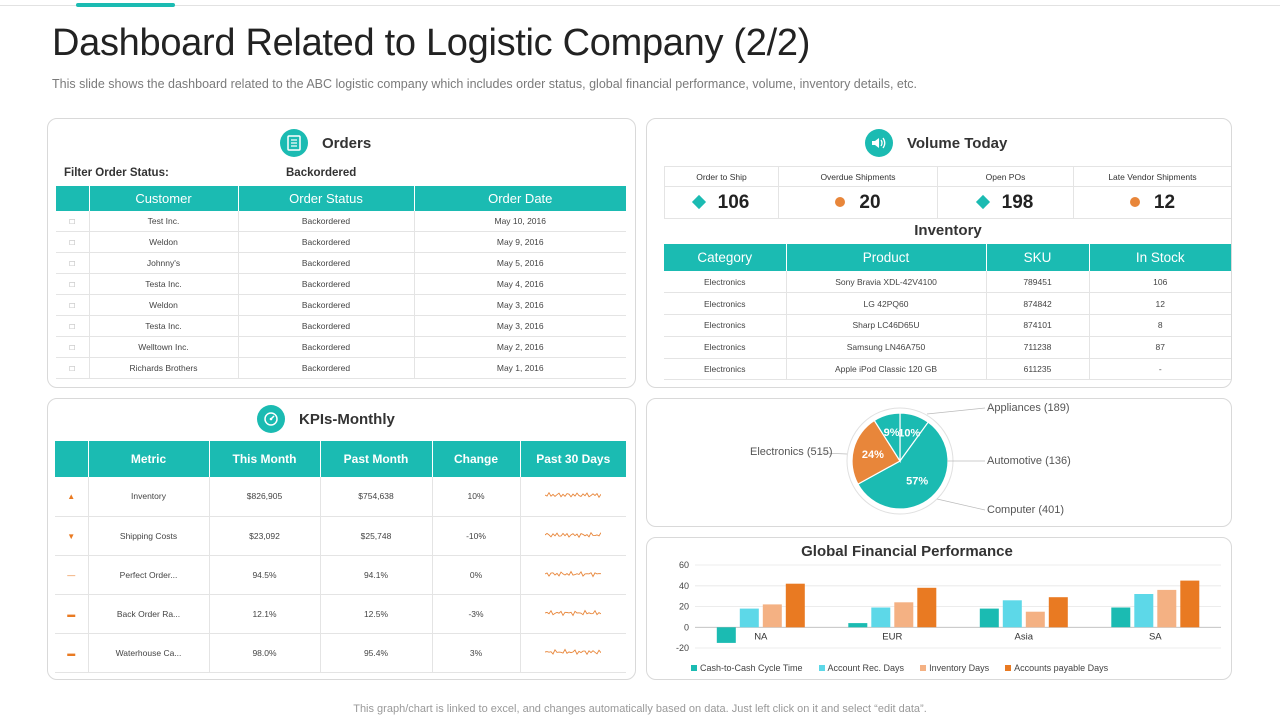 The width and height of the screenshot is (1280, 720). What do you see at coordinates (164, 368) in the screenshot?
I see `order-customer: Richards Brothers` at bounding box center [164, 368].